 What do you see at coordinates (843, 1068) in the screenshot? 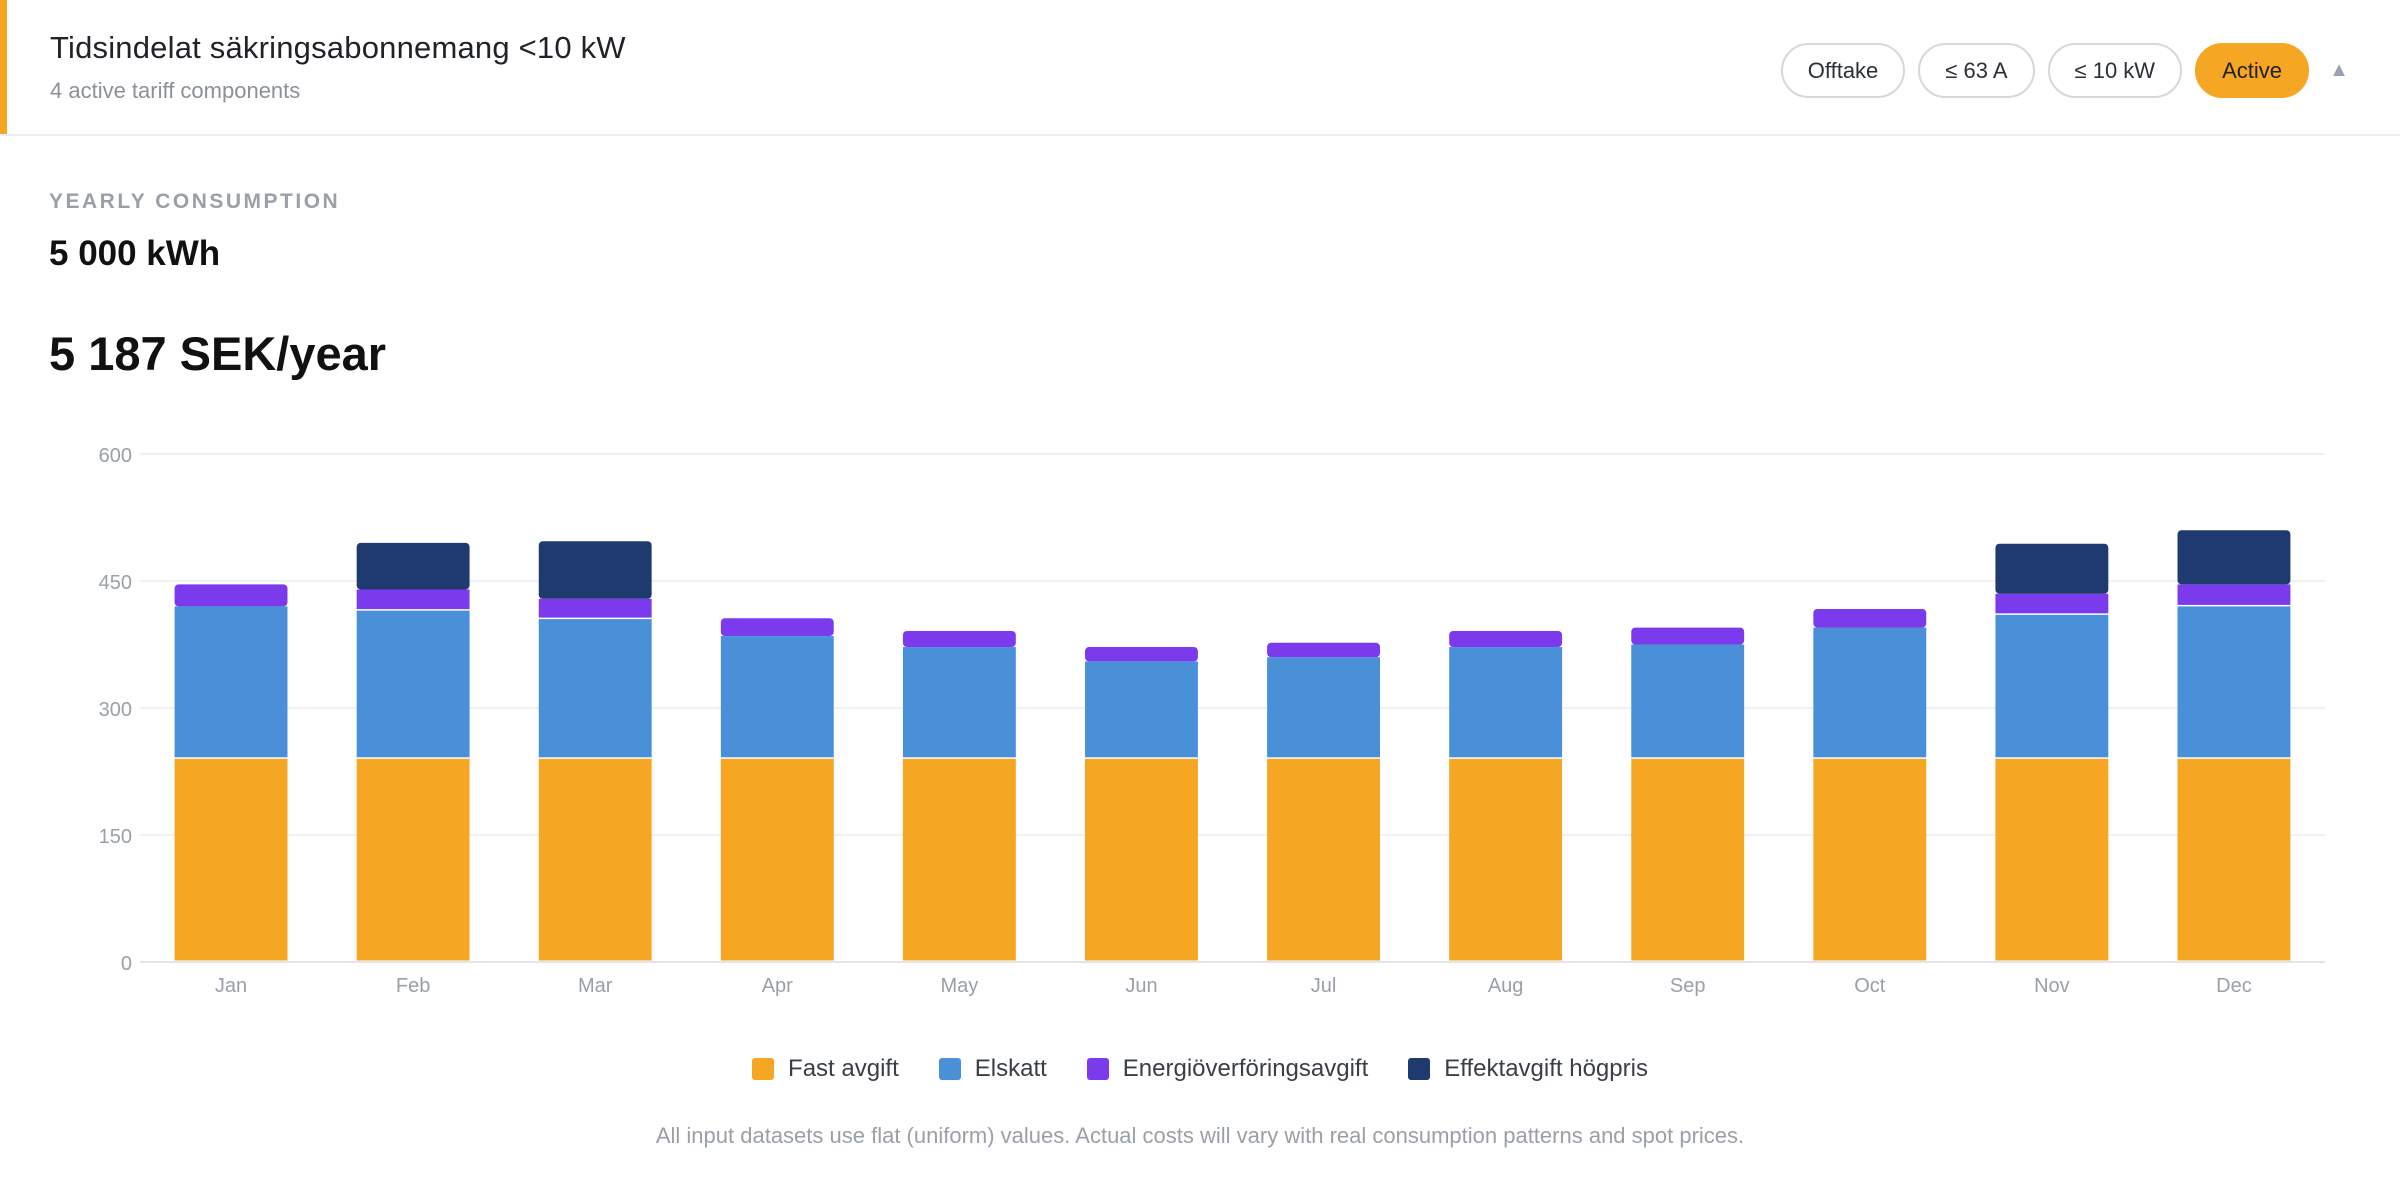
I see `legend-label: Fast avgift` at bounding box center [843, 1068].